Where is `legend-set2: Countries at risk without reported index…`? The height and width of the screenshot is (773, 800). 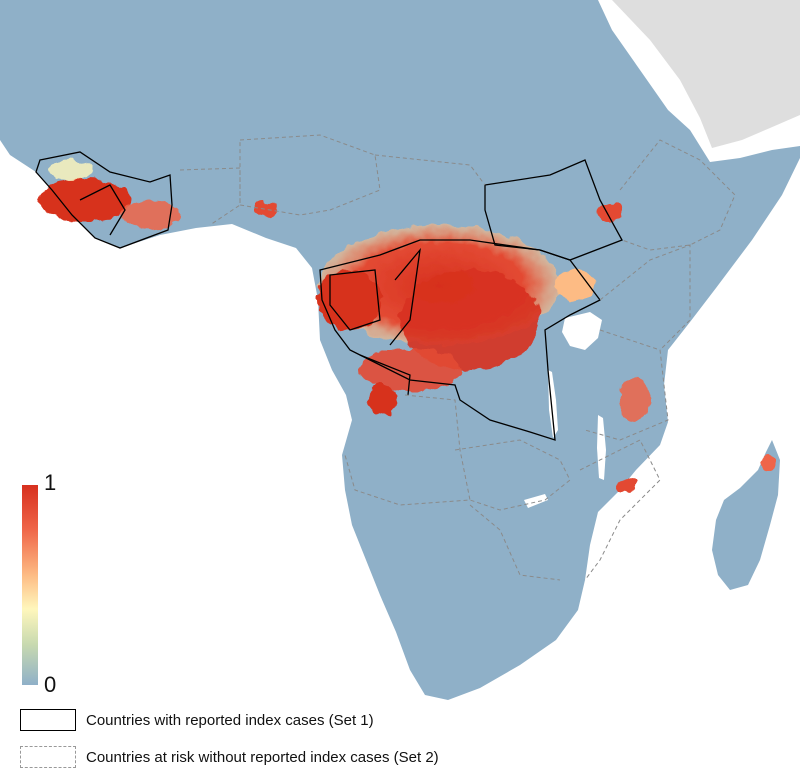
legend-set2: Countries at risk without reported index… is located at coordinates (229, 757).